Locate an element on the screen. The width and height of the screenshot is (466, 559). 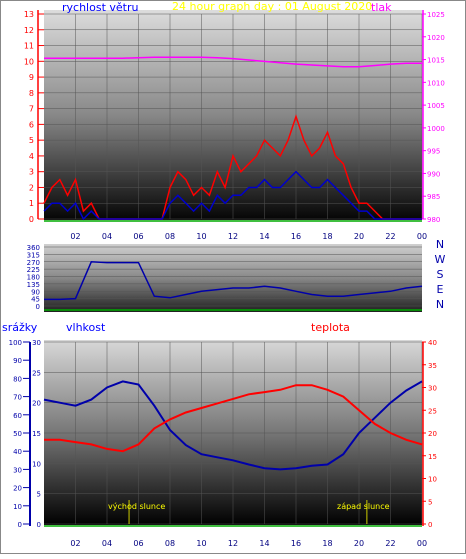
wind-x-tick-6: 14 is located at coordinates (264, 236).